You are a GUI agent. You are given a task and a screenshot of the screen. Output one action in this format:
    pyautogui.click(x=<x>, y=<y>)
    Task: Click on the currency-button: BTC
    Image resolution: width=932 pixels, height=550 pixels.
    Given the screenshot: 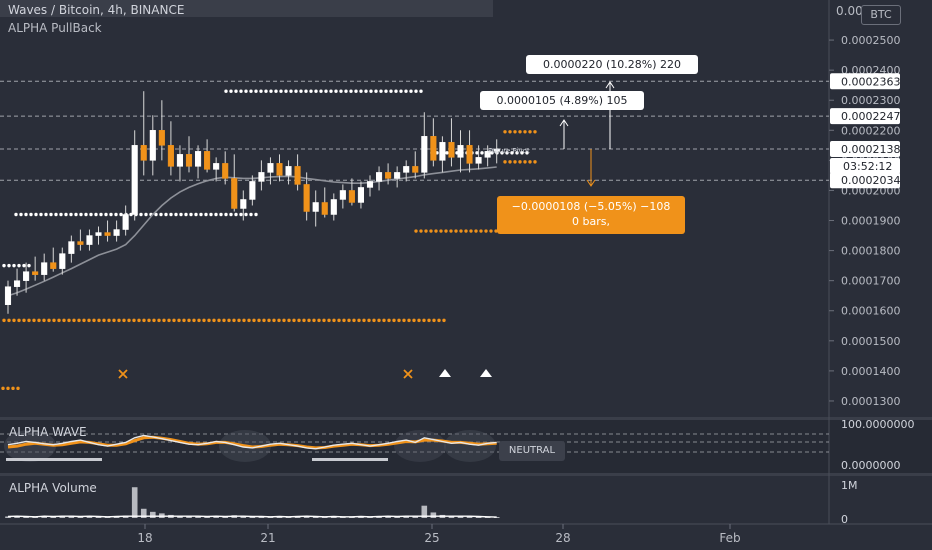 What is the action you would take?
    pyautogui.click(x=881, y=15)
    